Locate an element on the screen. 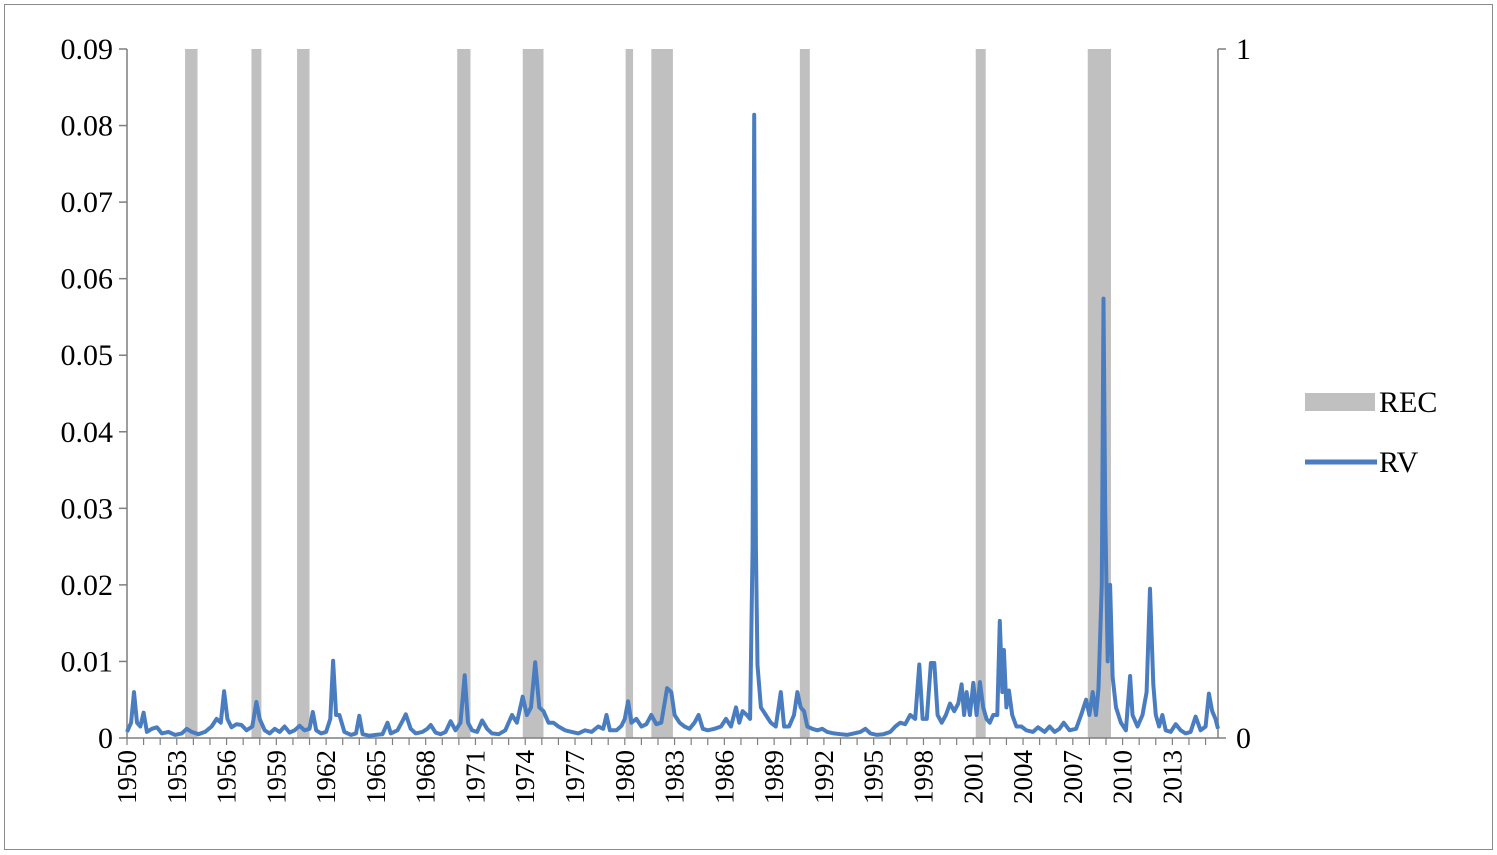 Image resolution: width=1497 pixels, height=855 pixels. right-tick-label-1: 1 is located at coordinates (1243, 49).